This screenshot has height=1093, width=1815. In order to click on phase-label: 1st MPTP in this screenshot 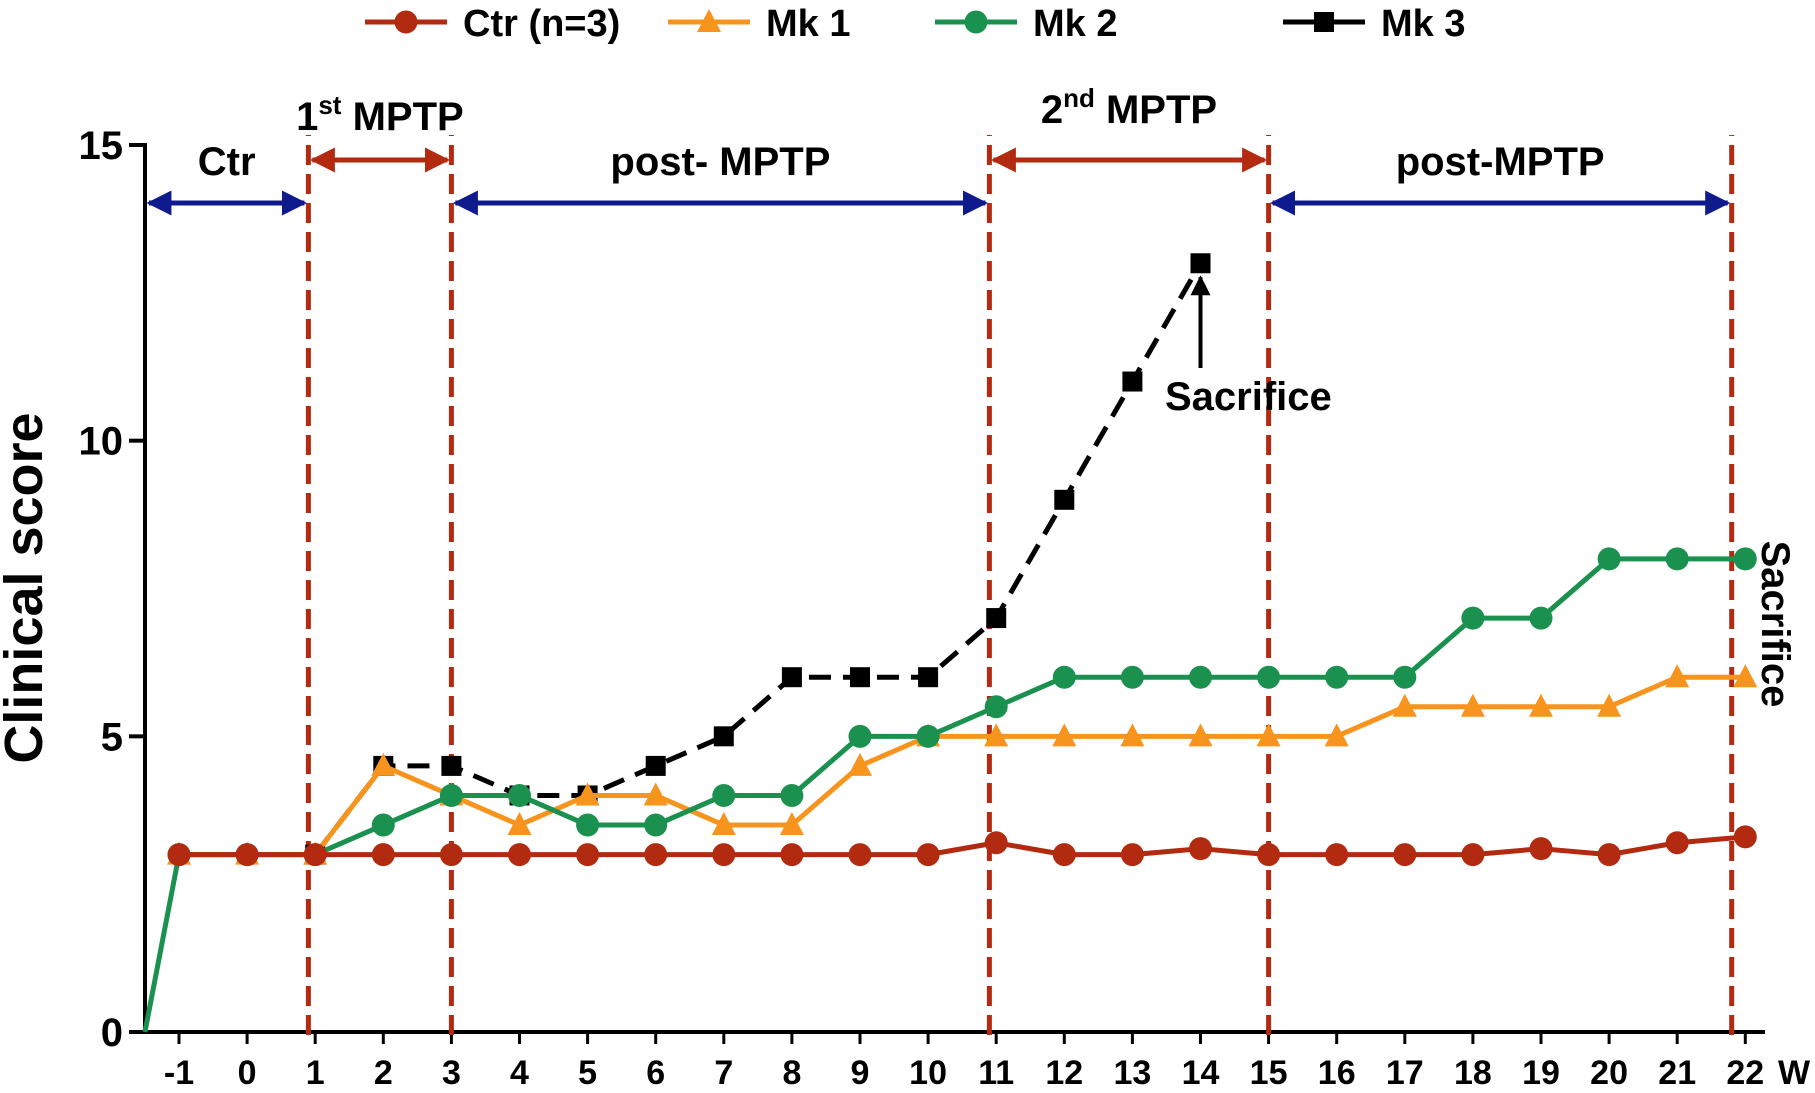, I will do `click(380, 114)`.